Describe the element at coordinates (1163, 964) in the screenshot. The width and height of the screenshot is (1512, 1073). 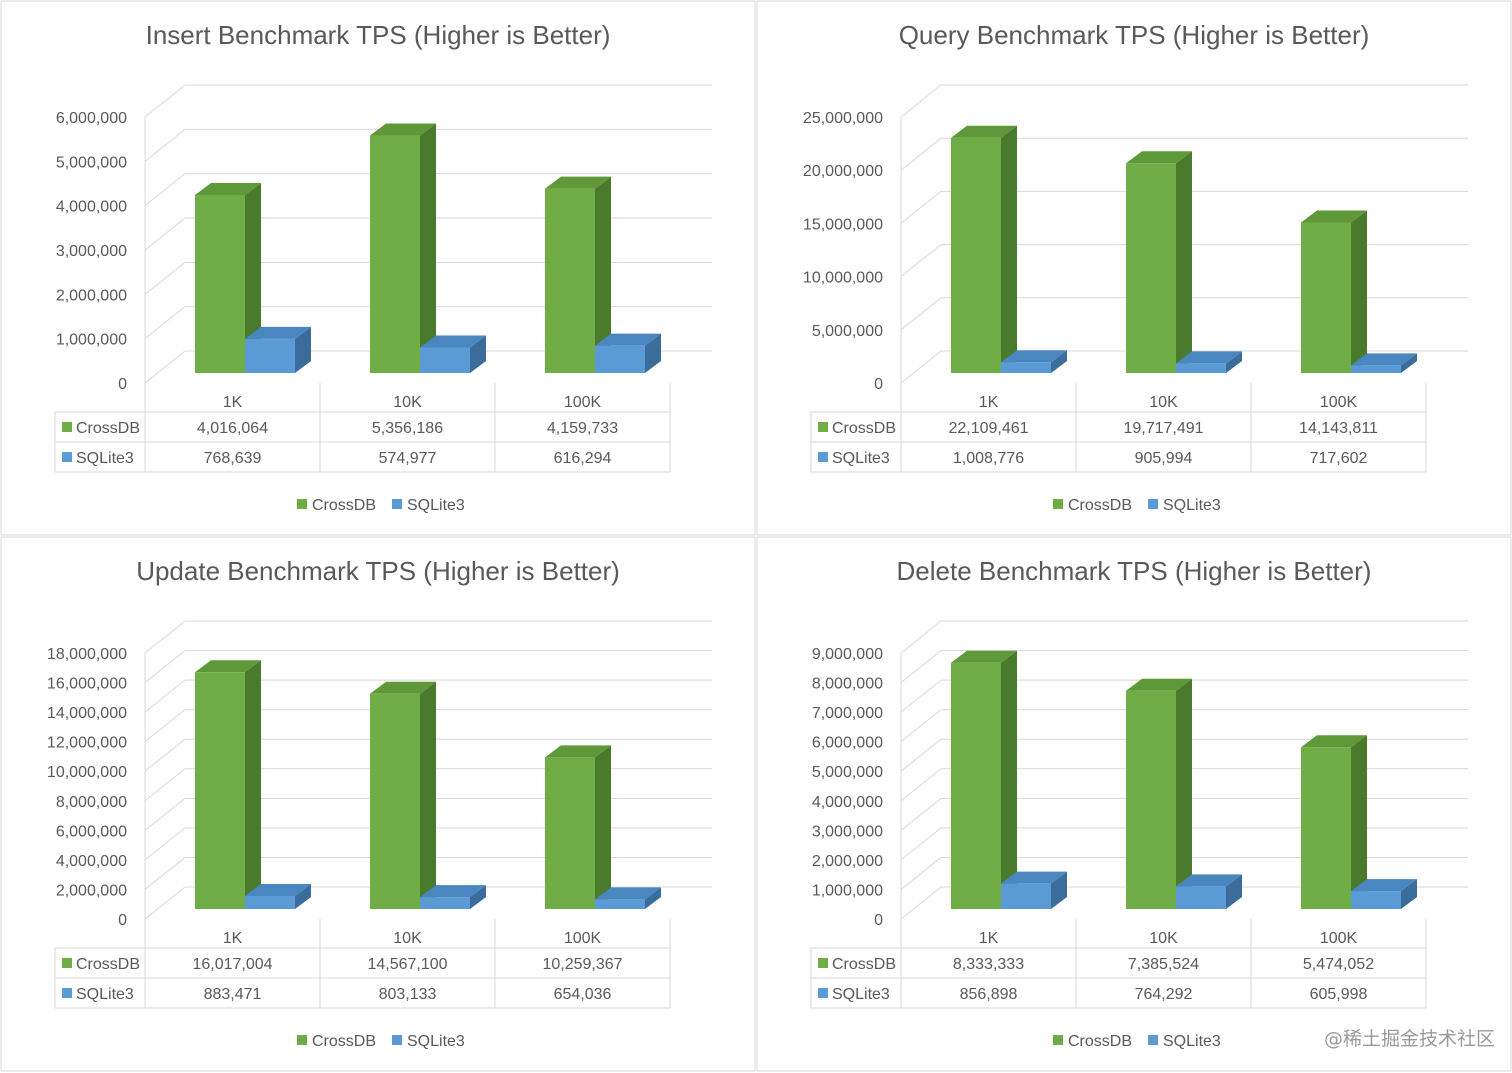
I see `table-value: 7,385,524` at that location.